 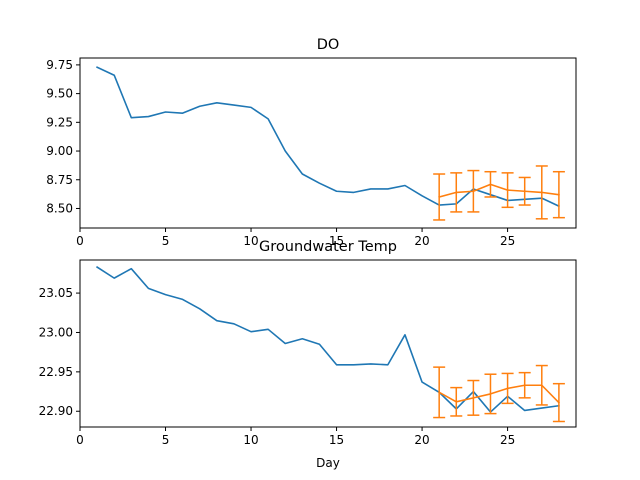 What do you see at coordinates (250, 241) in the screenshot?
I see `do-x-tick-label: 10` at bounding box center [250, 241].